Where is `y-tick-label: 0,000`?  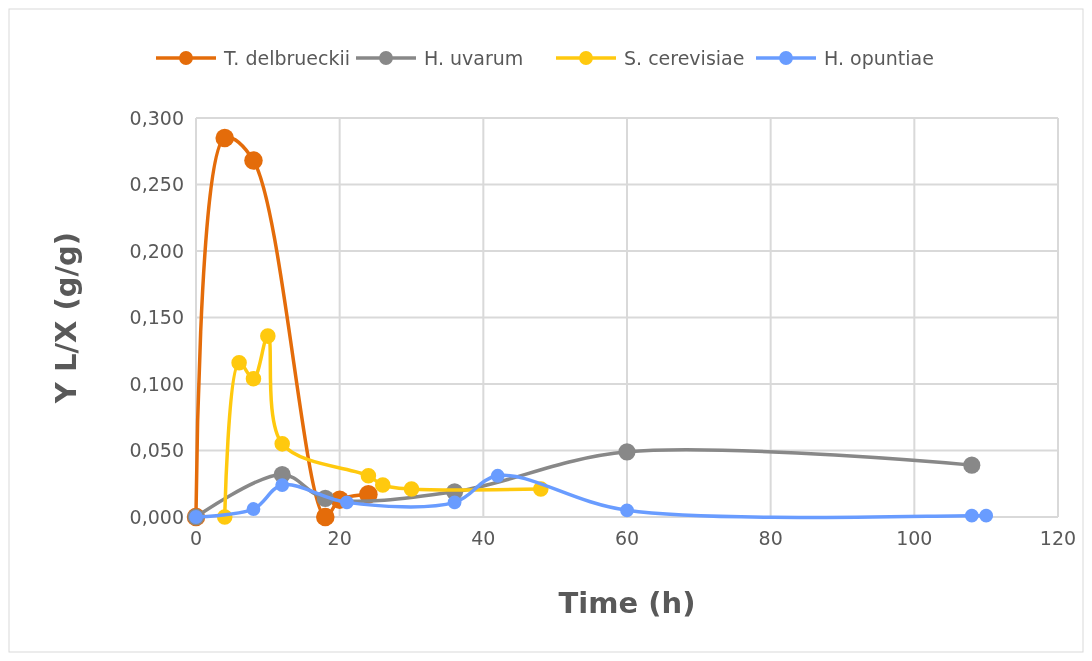 y-tick-label: 0,000 is located at coordinates (156, 516).